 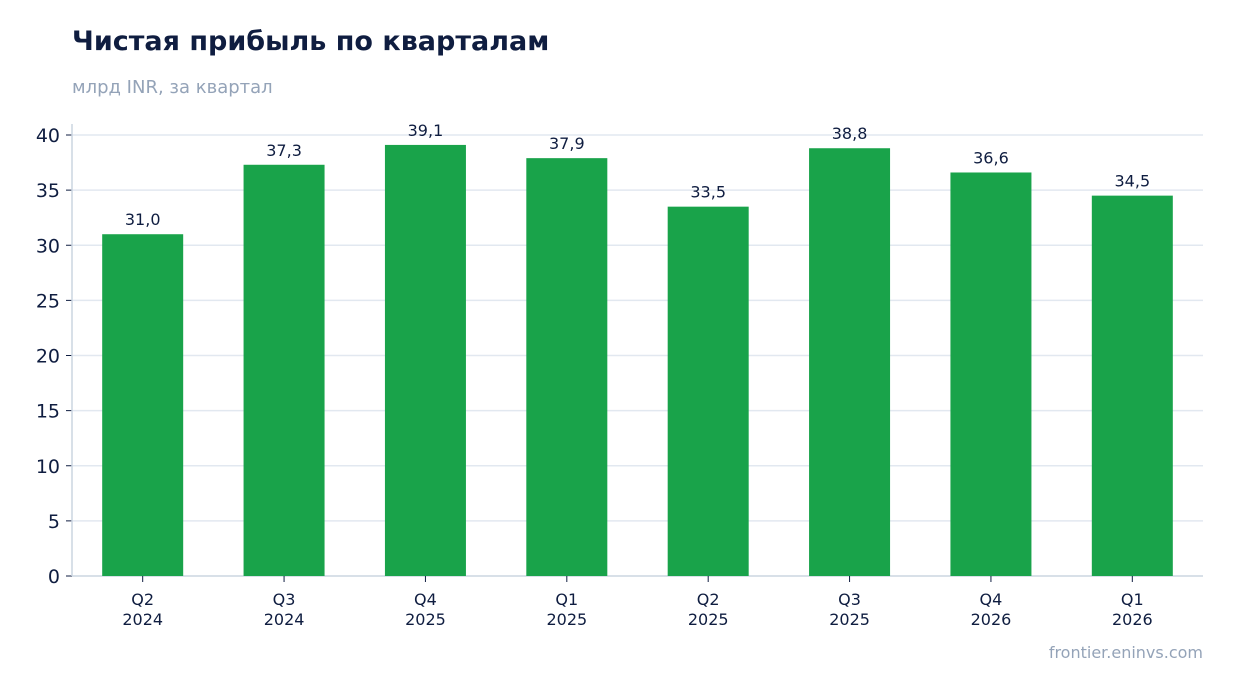 I want to click on y-tick-label: 5, so click(x=54, y=522).